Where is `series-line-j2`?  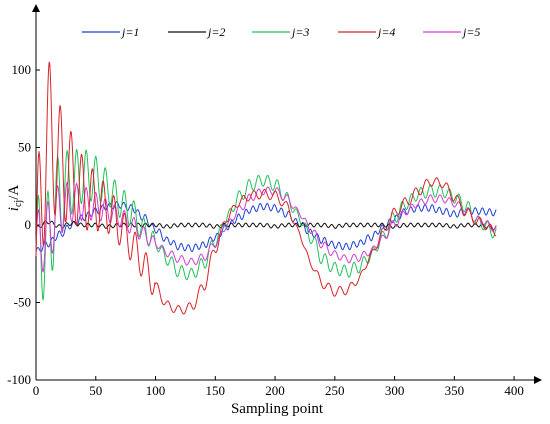
series-line-j2 is located at coordinates (266, 225).